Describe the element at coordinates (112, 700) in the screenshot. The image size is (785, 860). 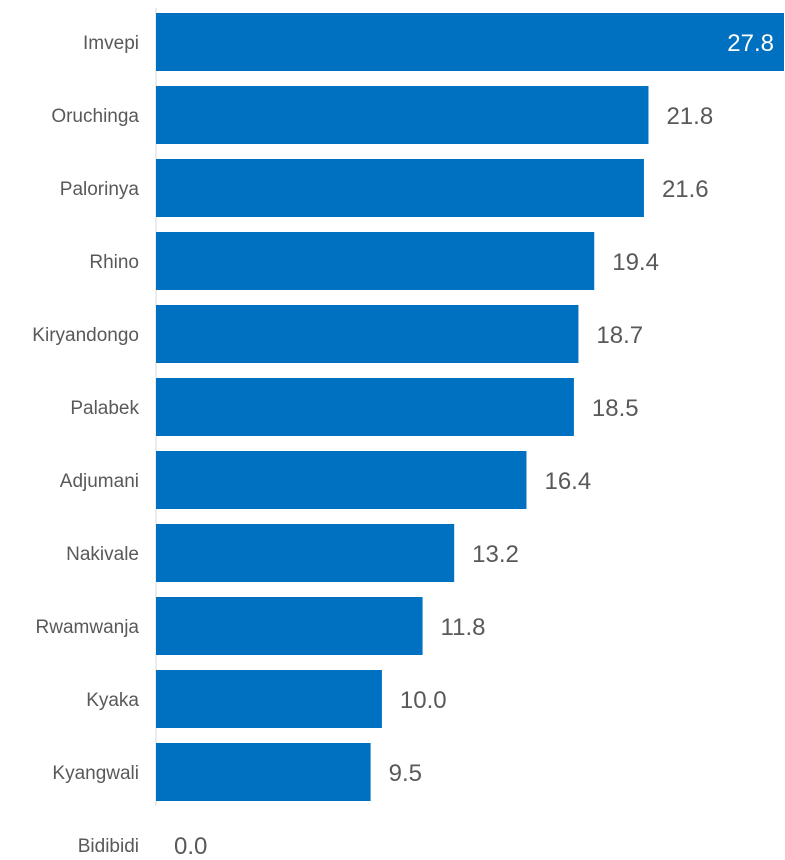
I see `category-label-kyaka: Kyaka` at that location.